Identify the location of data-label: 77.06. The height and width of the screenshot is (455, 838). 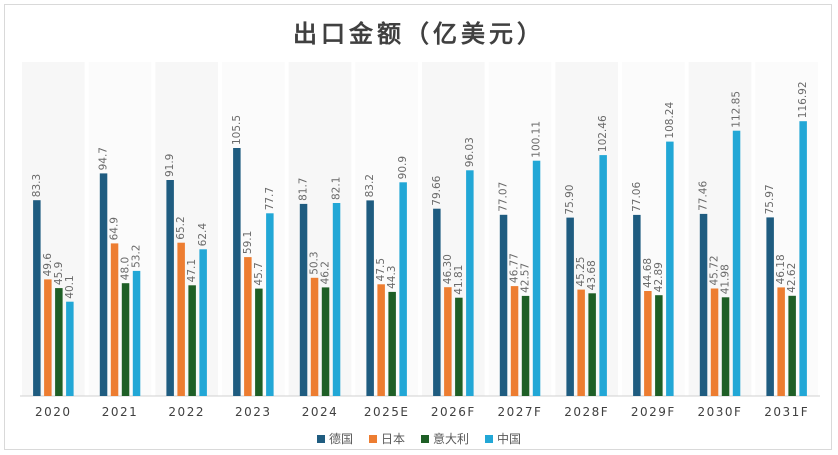
(637, 197).